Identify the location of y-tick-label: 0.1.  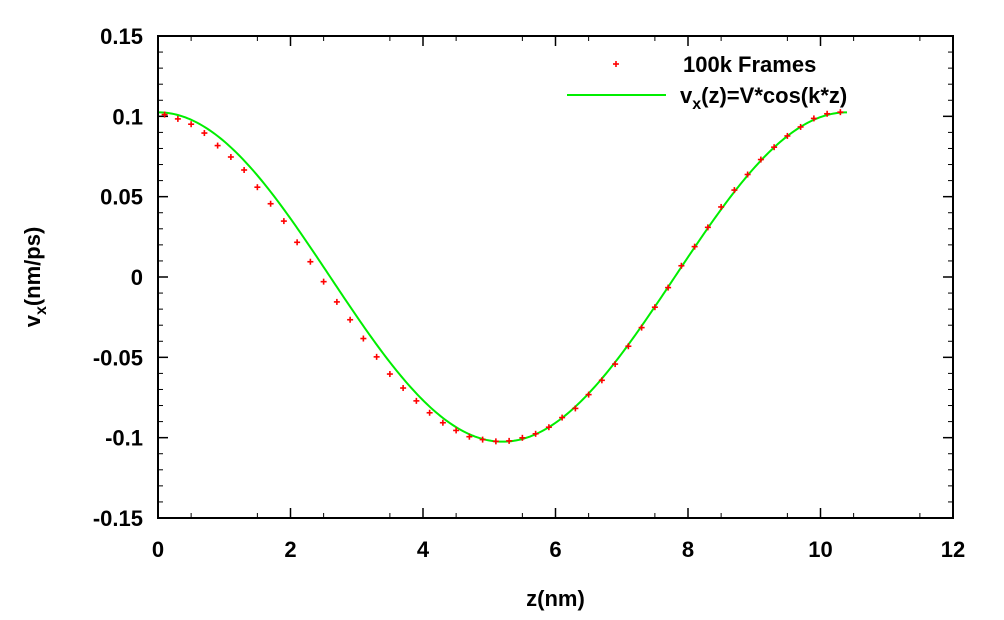
(127, 116).